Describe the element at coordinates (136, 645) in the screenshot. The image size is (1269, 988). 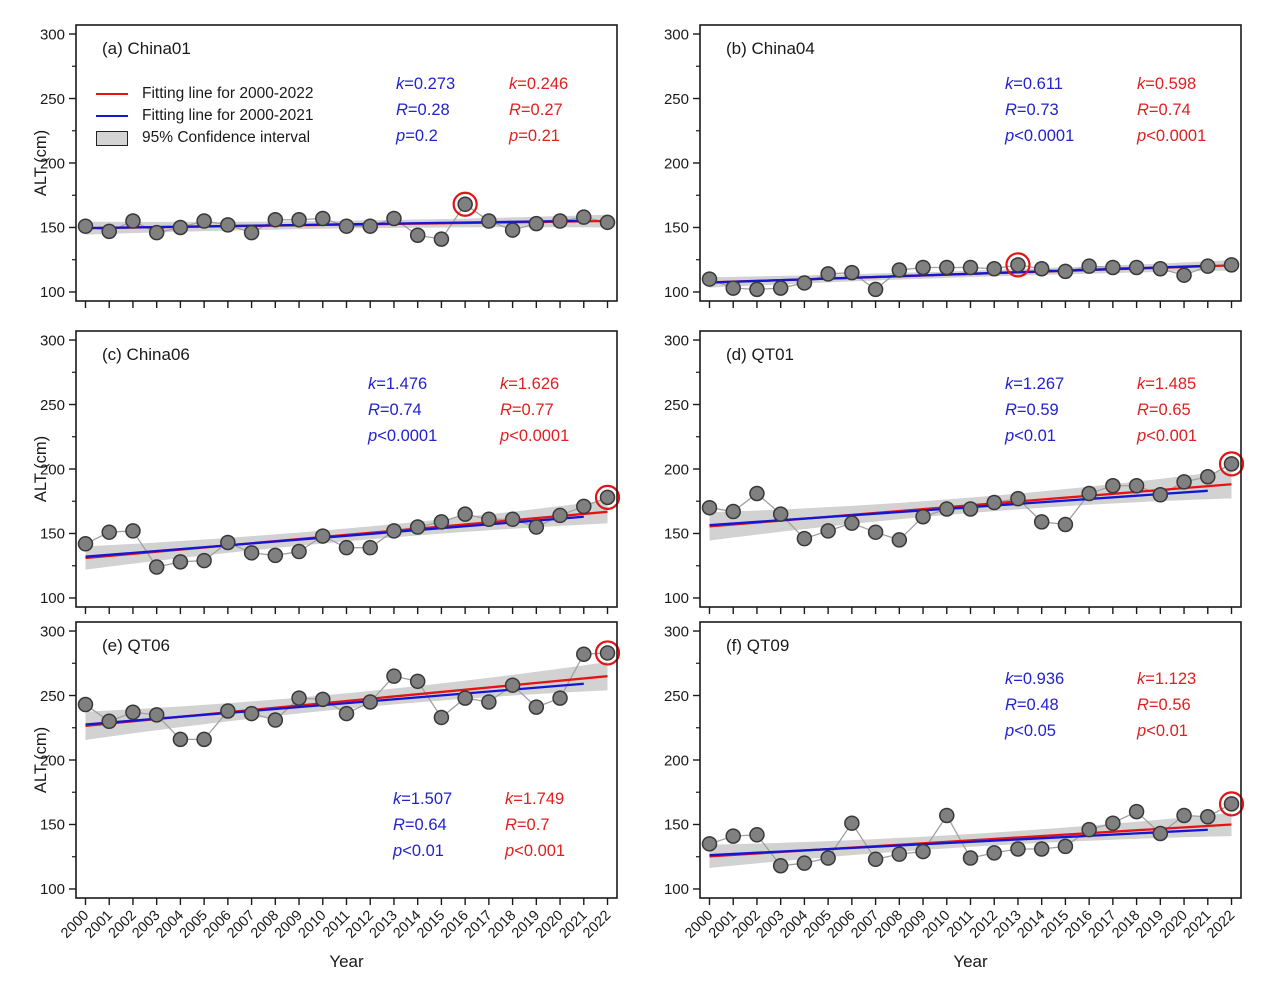
I see `panel-title: (e) QT06` at that location.